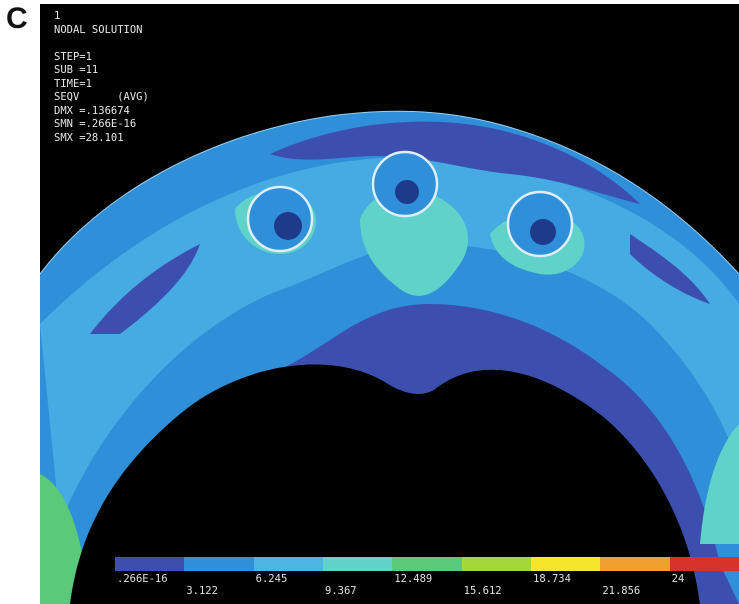 The height and width of the screenshot is (604, 739). What do you see at coordinates (145, 289) in the screenshot?
I see `low-stress-left-patch` at bounding box center [145, 289].